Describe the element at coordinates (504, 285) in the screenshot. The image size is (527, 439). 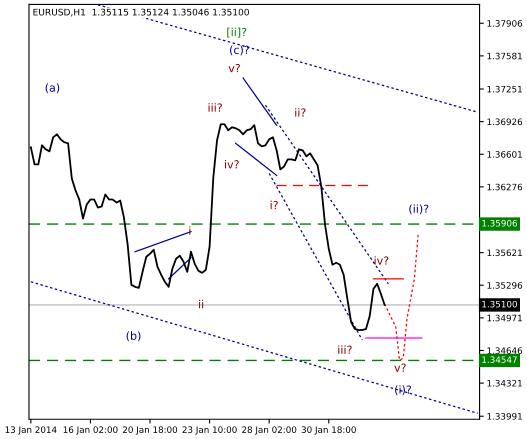
I see `y-tick-label: 1.35296` at that location.